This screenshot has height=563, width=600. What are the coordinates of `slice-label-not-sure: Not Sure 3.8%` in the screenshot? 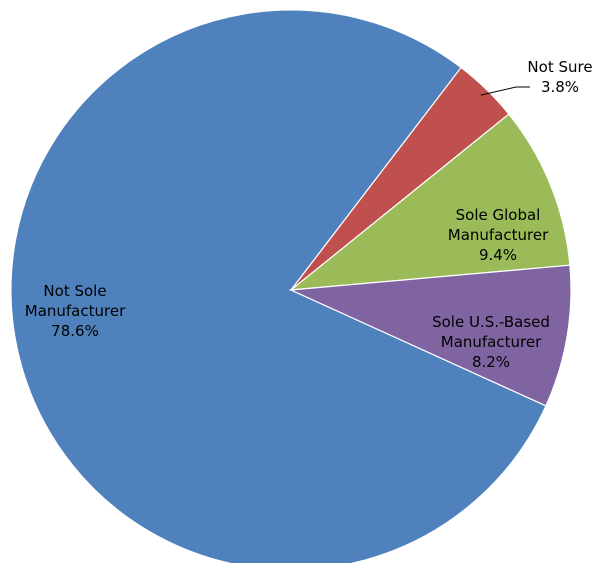 It's located at (559, 77).